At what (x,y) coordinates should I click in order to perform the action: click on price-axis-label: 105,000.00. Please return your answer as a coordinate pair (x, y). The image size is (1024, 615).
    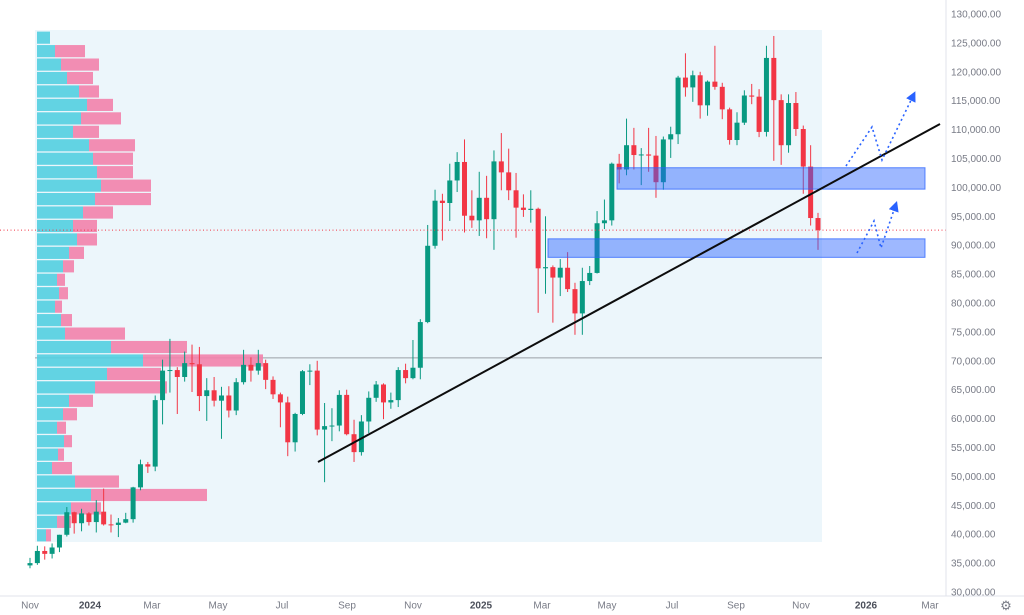
    Looking at the image, I should click on (976, 159).